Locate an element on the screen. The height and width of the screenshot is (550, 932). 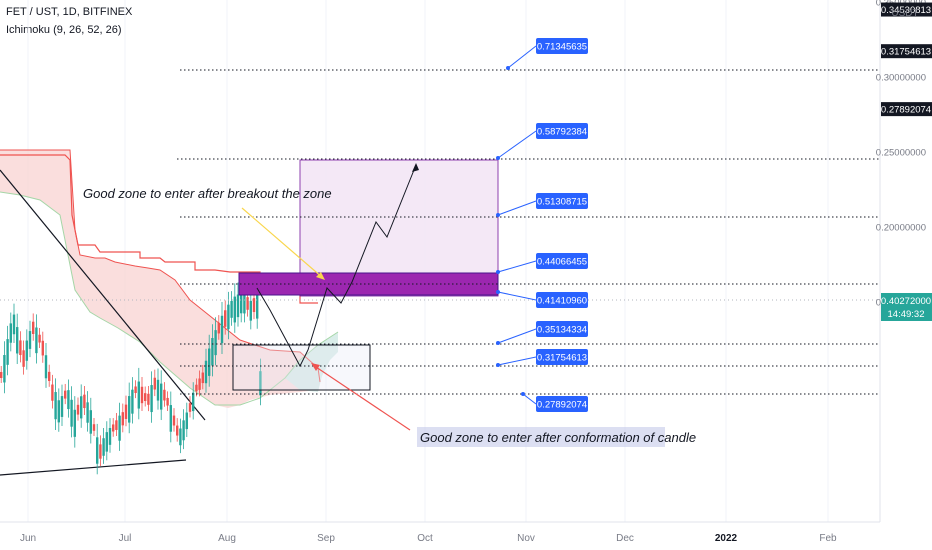
callout-label-6: 0.31754613 is located at coordinates (562, 358).